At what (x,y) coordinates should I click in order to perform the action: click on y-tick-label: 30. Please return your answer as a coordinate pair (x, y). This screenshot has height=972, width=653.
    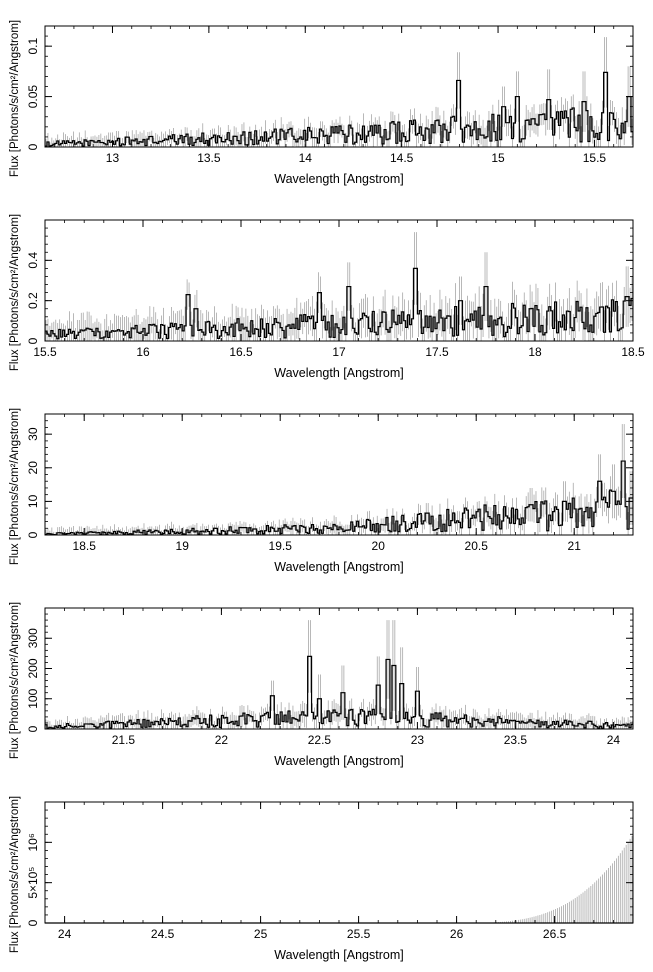
    Looking at the image, I should click on (33, 434).